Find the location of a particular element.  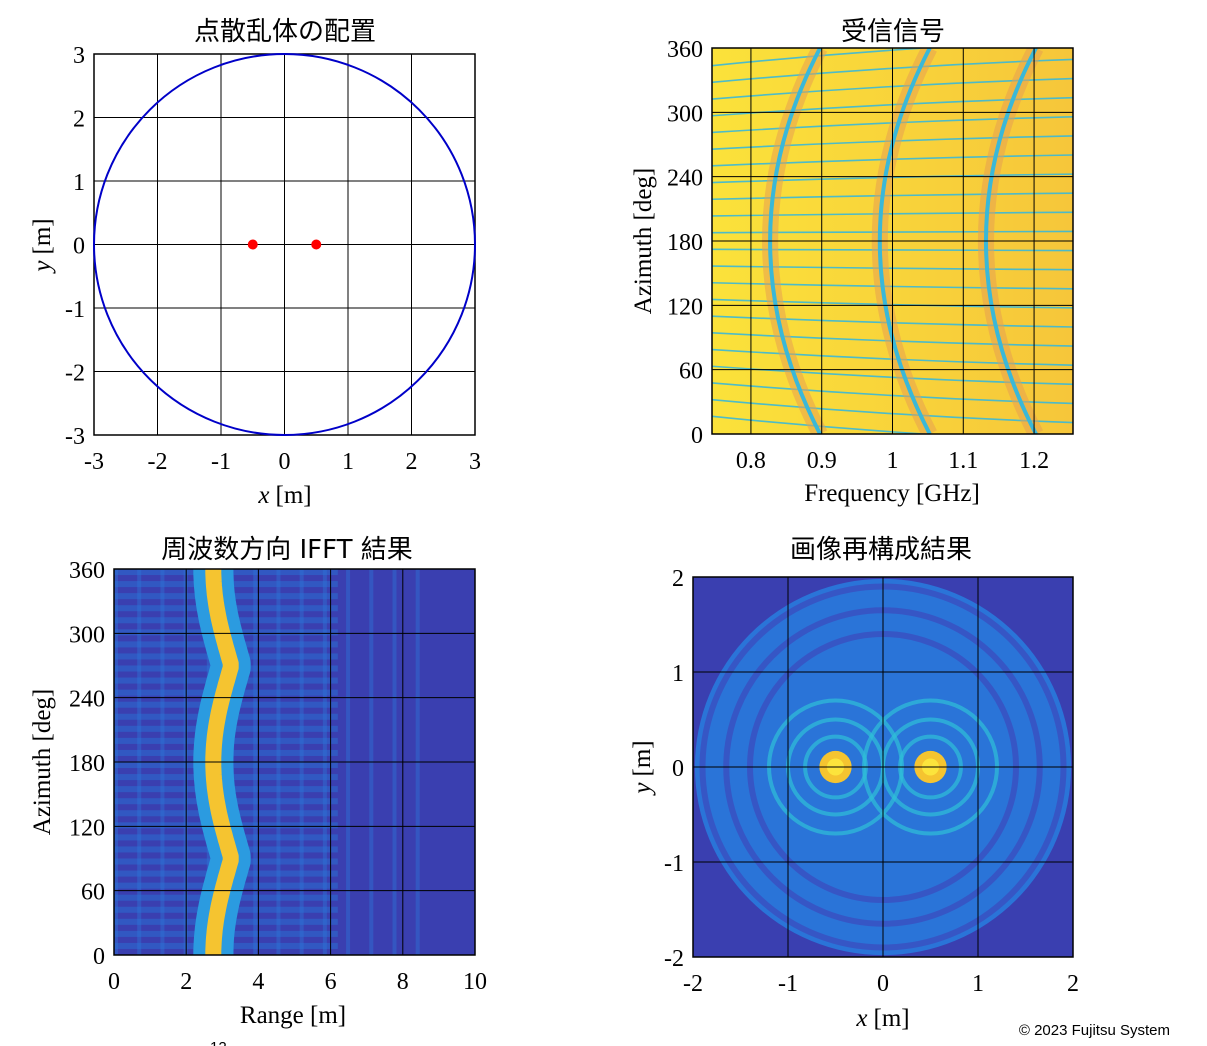

sensor-circle is located at coordinates (284, 244).